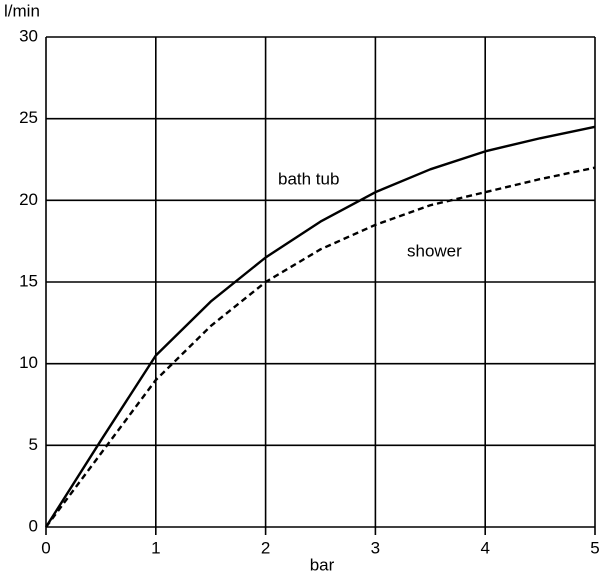  Describe the element at coordinates (594, 547) in the screenshot. I see `x-tick-label: 5` at that location.